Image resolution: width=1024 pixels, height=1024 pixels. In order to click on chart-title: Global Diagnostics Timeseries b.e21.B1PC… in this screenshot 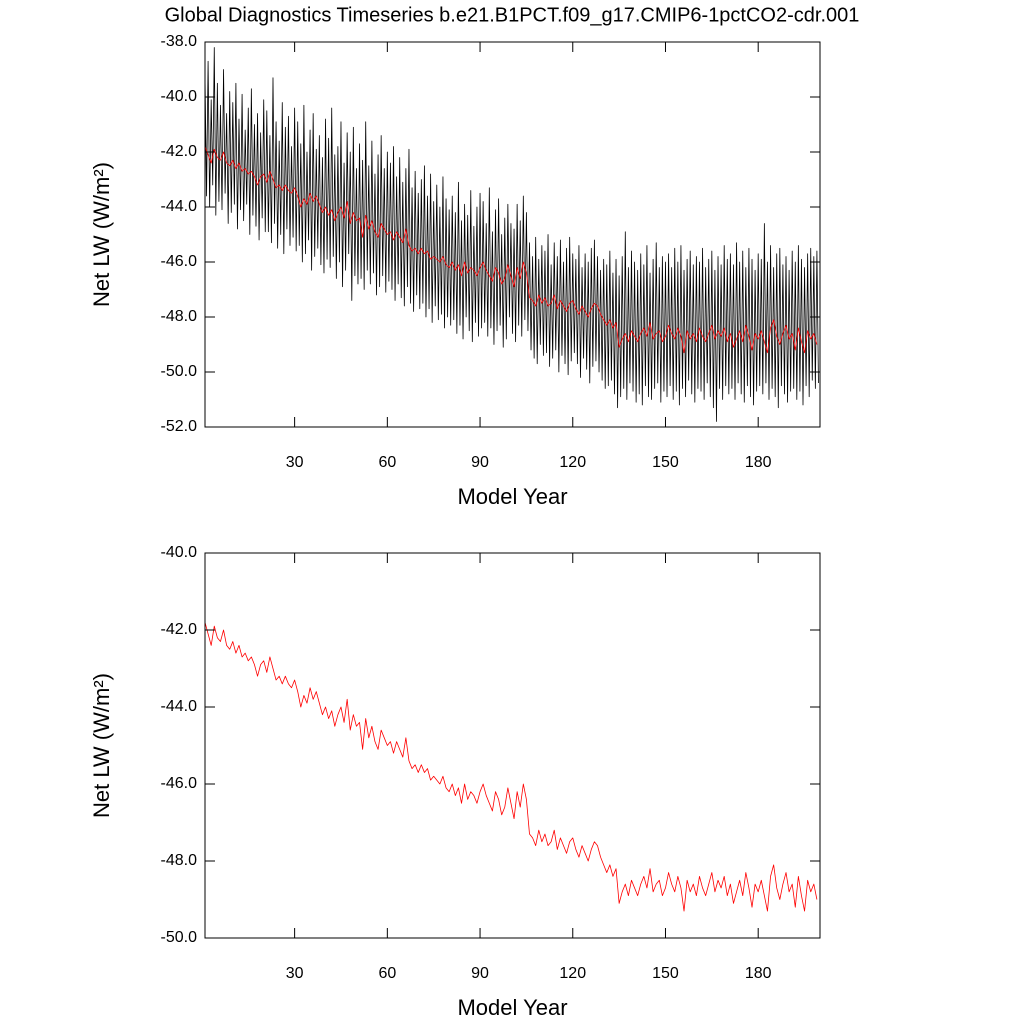, I will do `click(512, 15)`.